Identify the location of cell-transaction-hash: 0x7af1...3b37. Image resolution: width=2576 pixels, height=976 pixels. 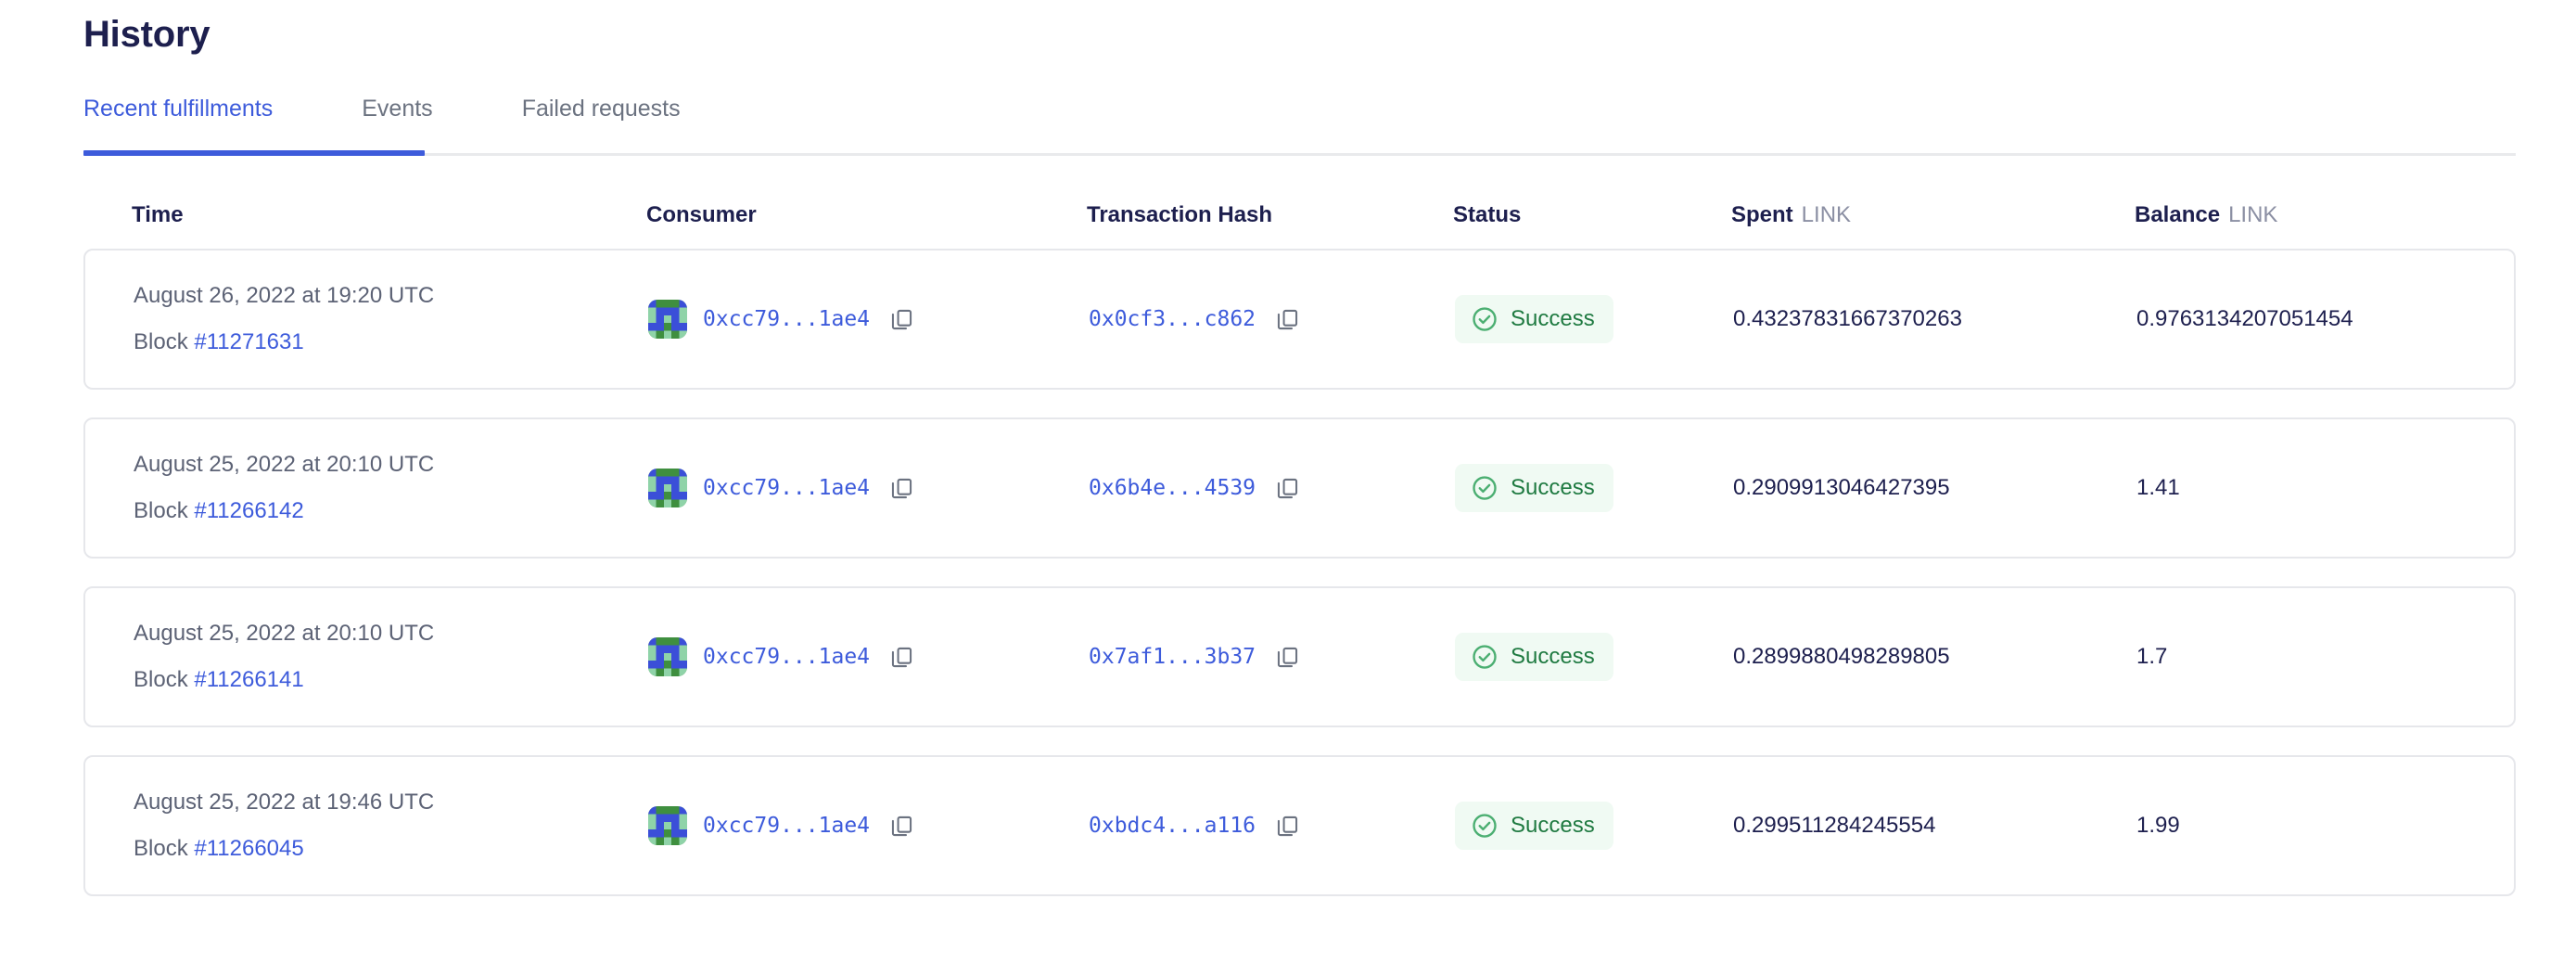
(1272, 657).